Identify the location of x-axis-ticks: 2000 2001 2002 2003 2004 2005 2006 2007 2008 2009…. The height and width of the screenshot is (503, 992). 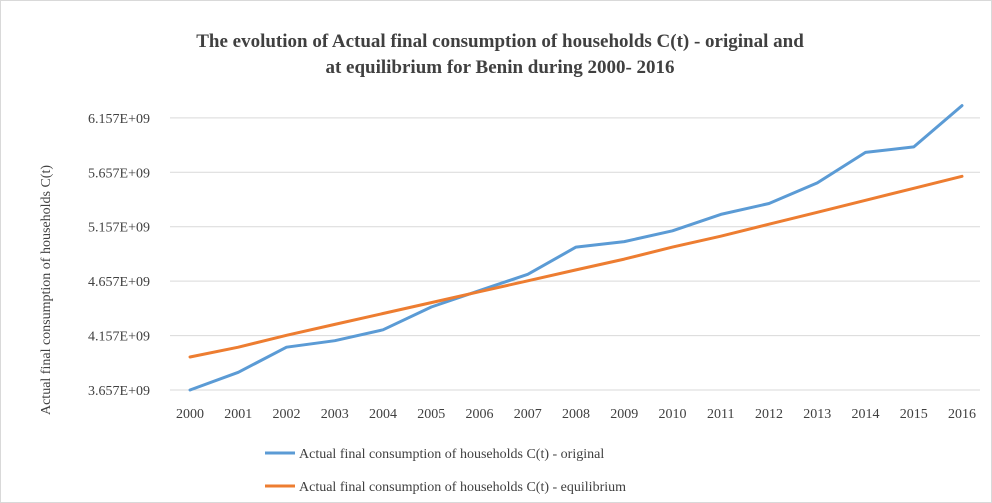
(576, 414).